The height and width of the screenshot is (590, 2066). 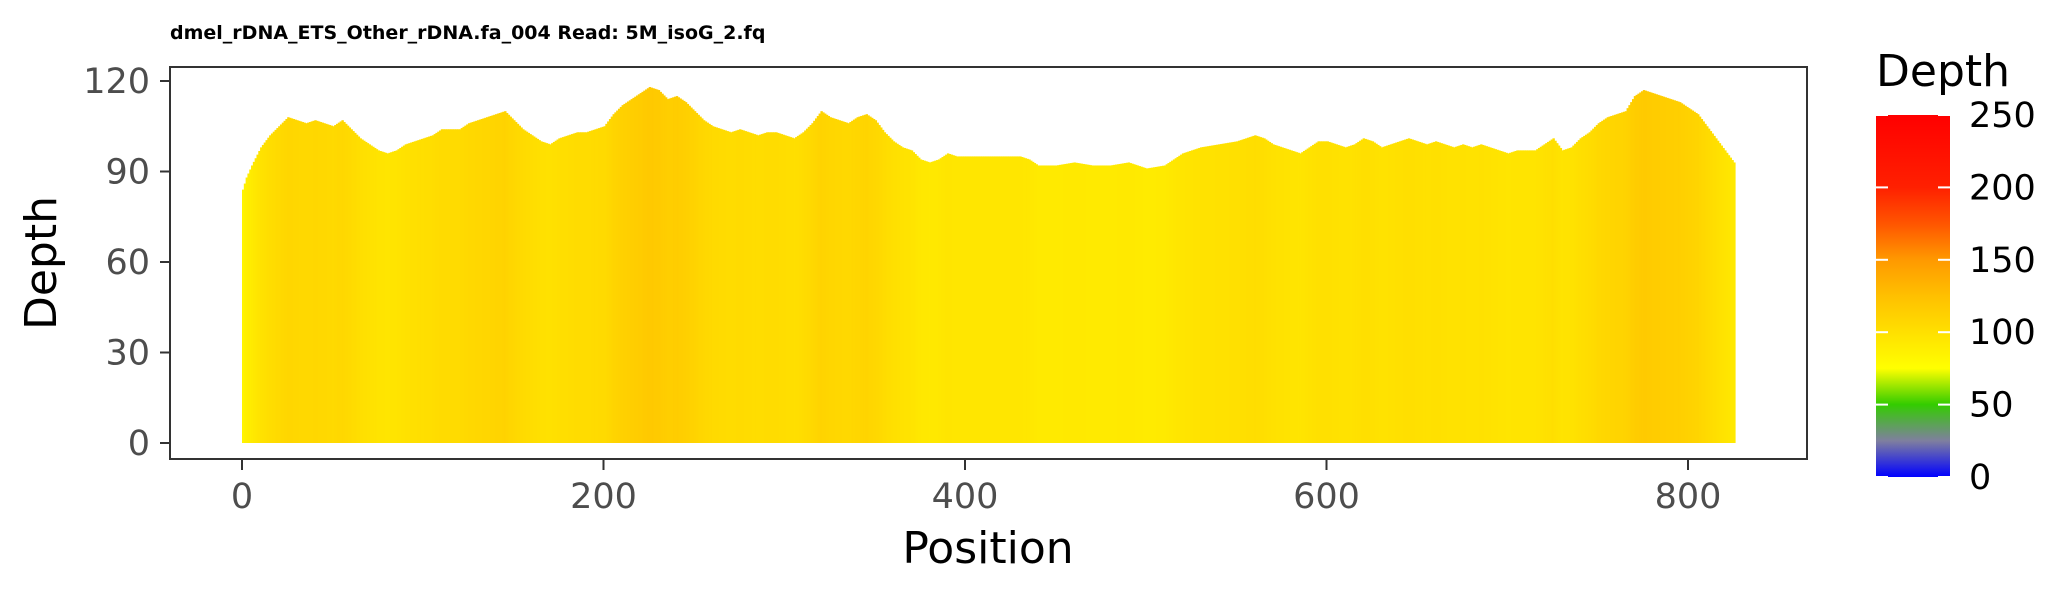 I want to click on legend-tick-label: 250, so click(x=2002, y=116).